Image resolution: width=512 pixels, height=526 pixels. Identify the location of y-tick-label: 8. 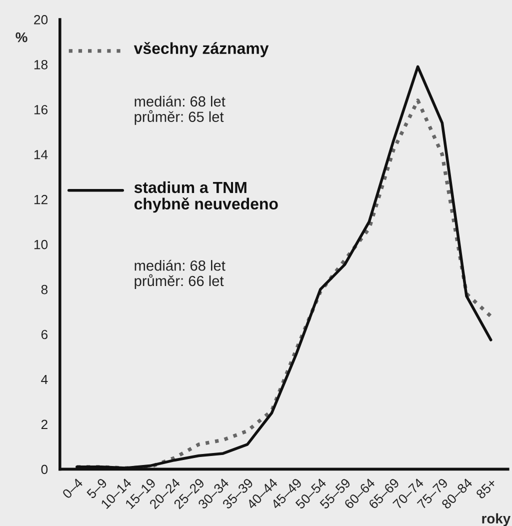
(44, 289).